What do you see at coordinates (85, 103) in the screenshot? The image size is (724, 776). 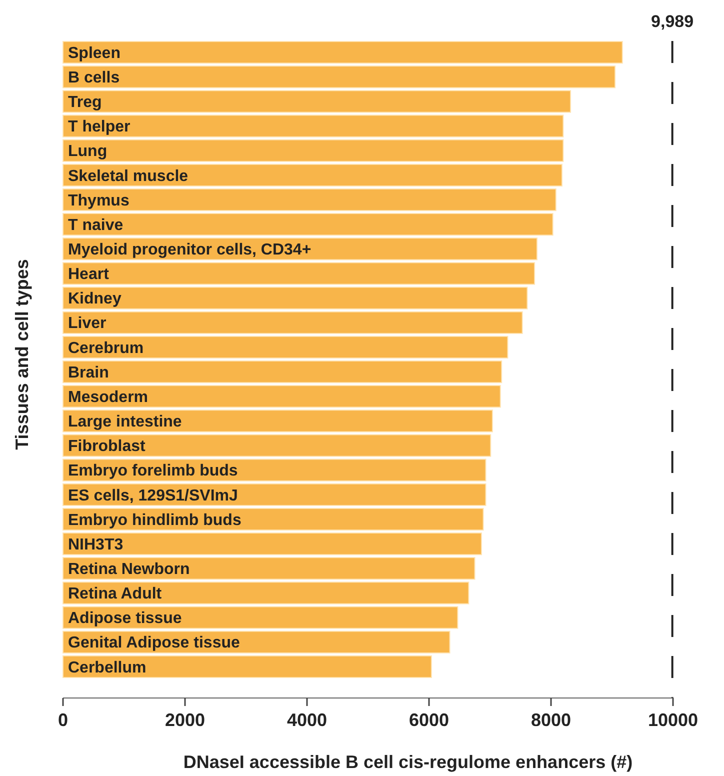 I see `y-tick-label: Treg` at bounding box center [85, 103].